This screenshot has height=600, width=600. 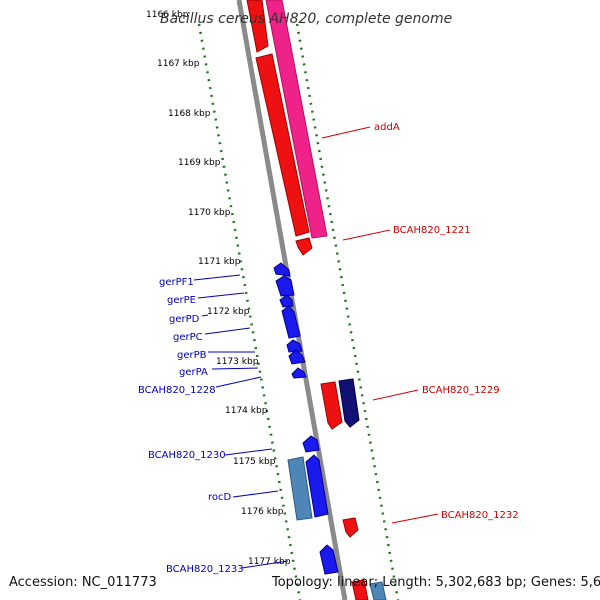 What do you see at coordinates (193, 372) in the screenshot?
I see `label-gerpa: gerPA` at bounding box center [193, 372].